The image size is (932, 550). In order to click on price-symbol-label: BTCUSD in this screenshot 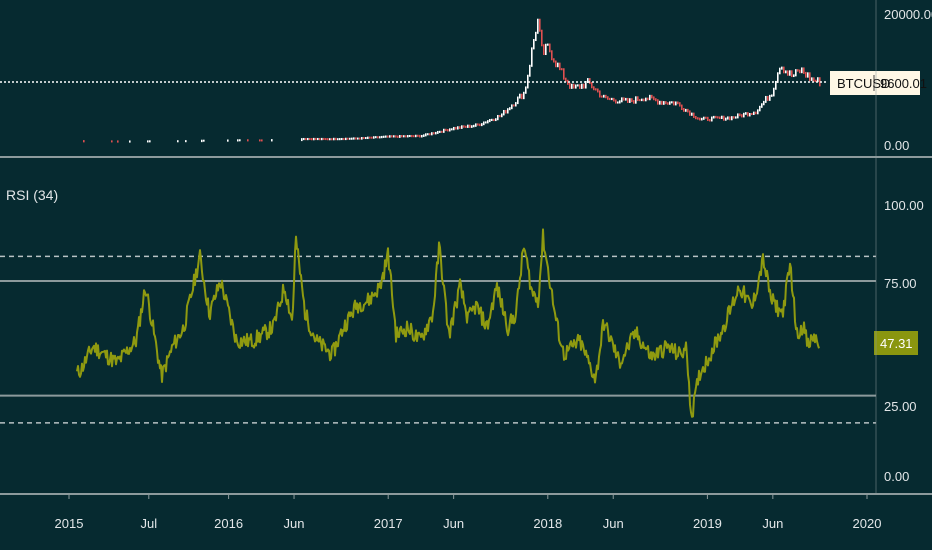, I will do `click(863, 83)`.